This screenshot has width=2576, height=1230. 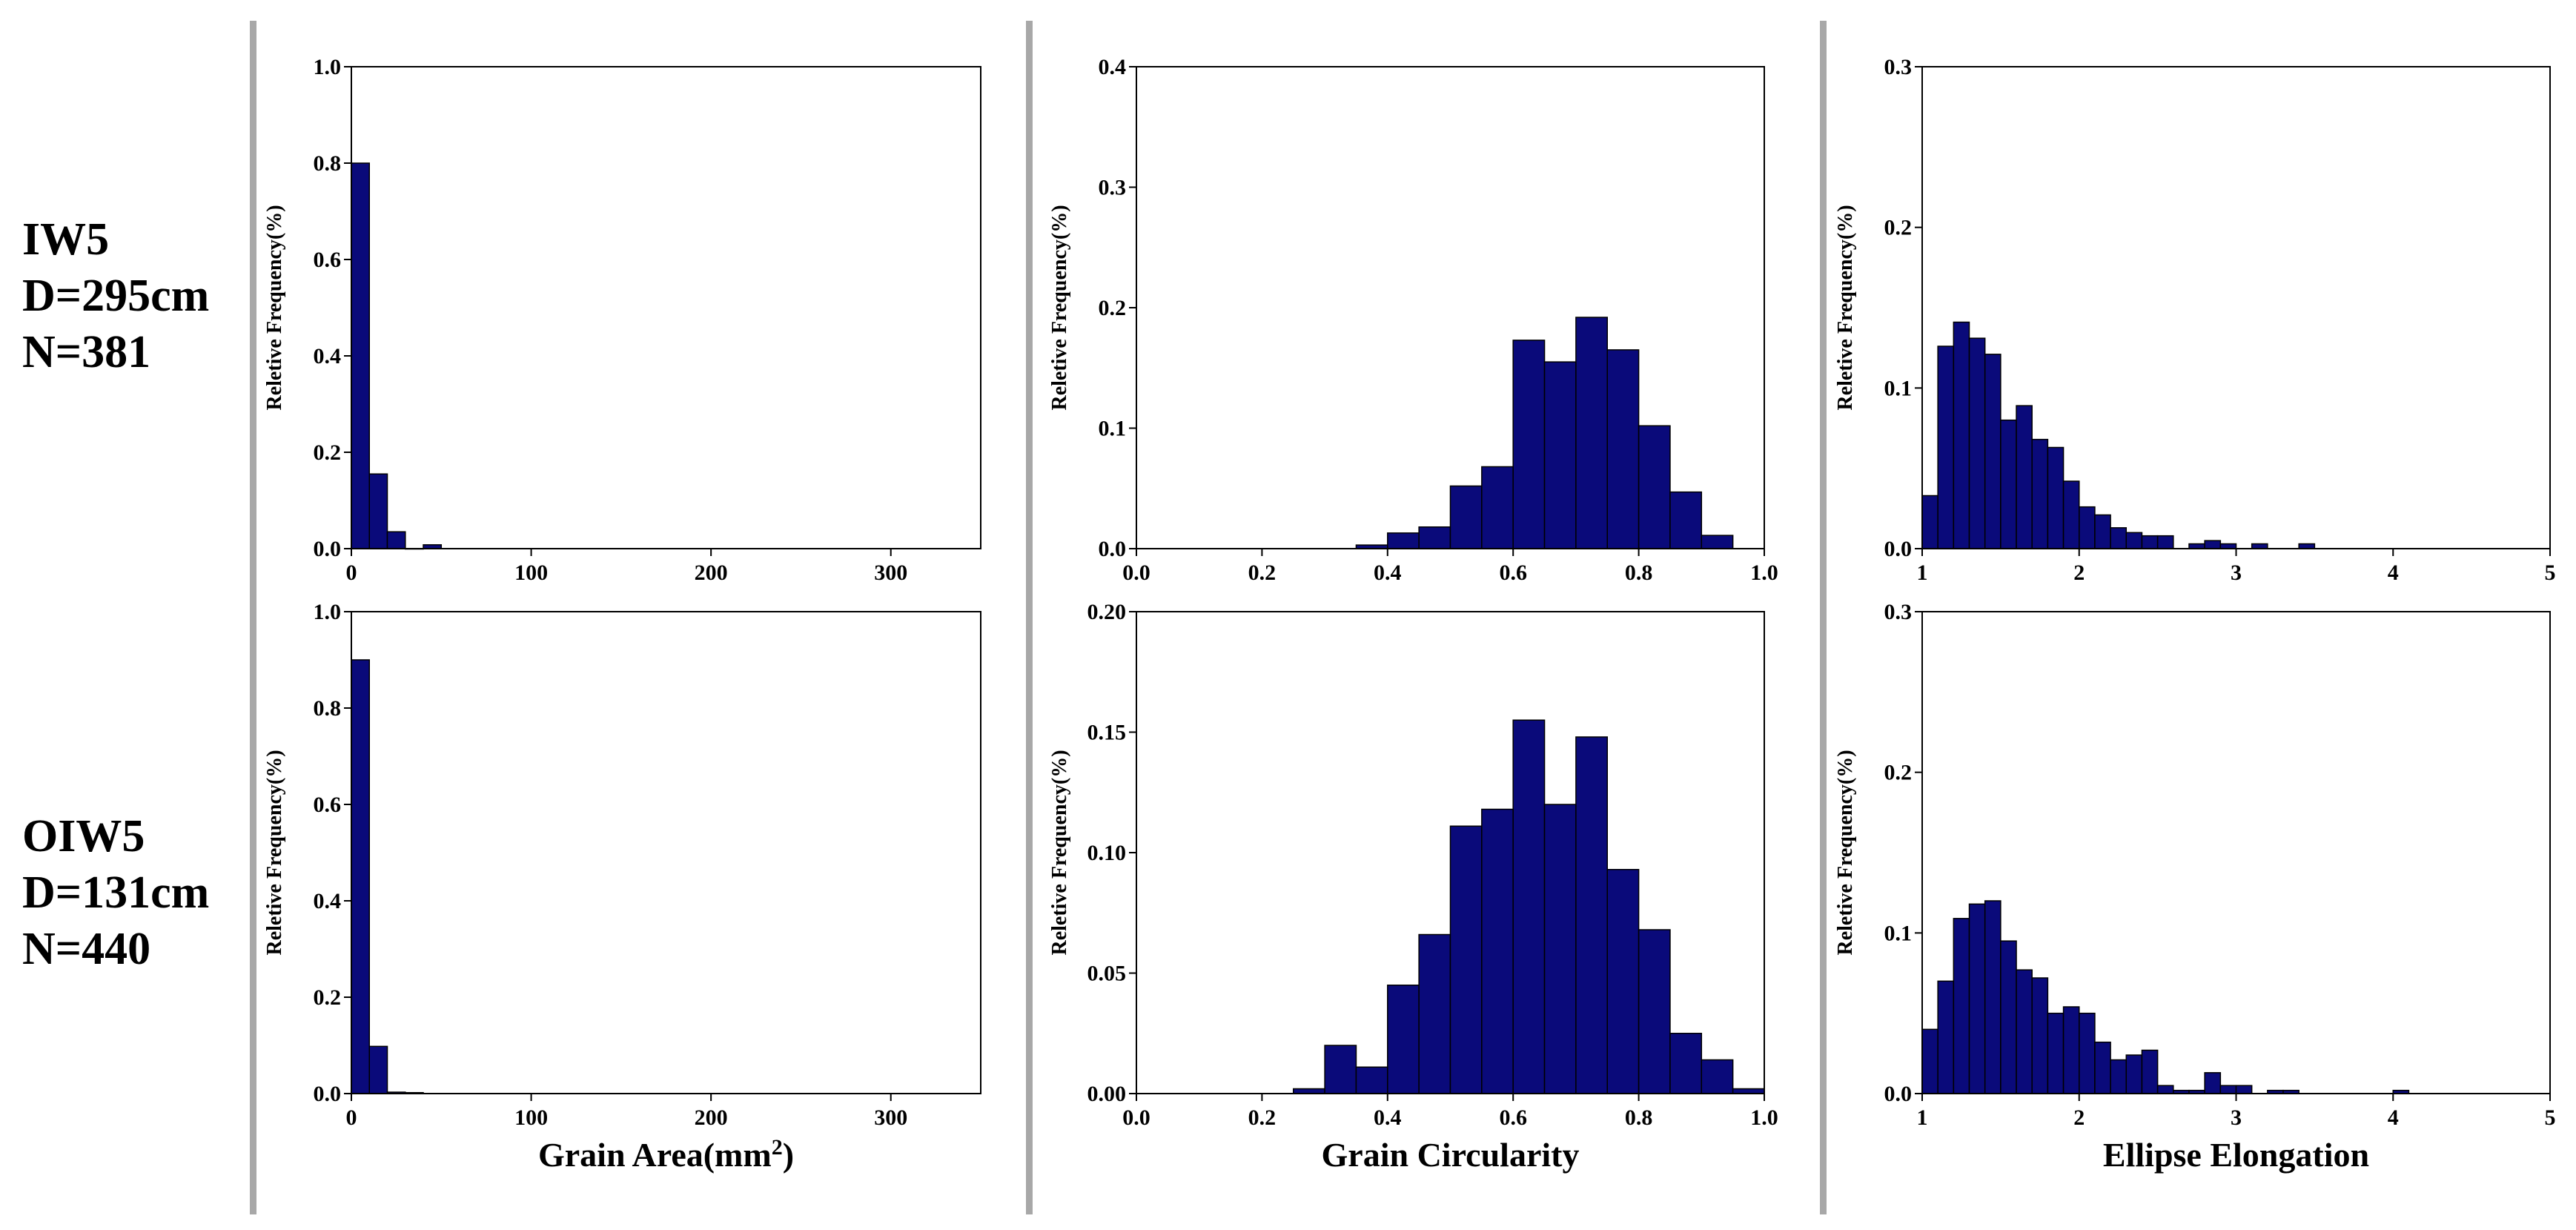 What do you see at coordinates (2550, 1117) in the screenshot?
I see `x-tick-label: 5` at bounding box center [2550, 1117].